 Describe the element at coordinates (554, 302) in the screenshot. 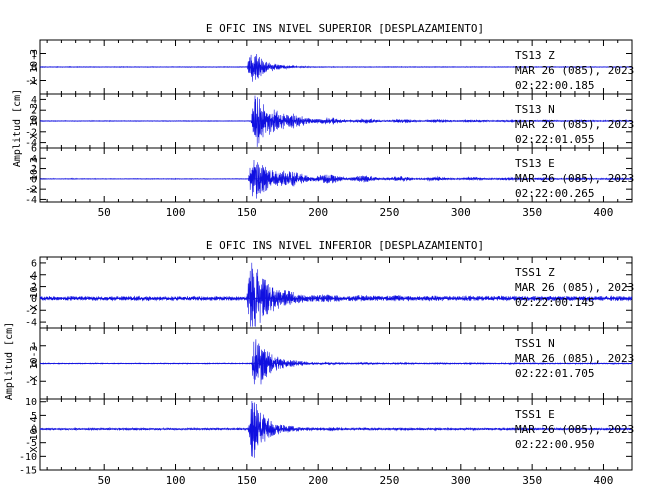

I see `time-label: 02:22:00.145` at that location.